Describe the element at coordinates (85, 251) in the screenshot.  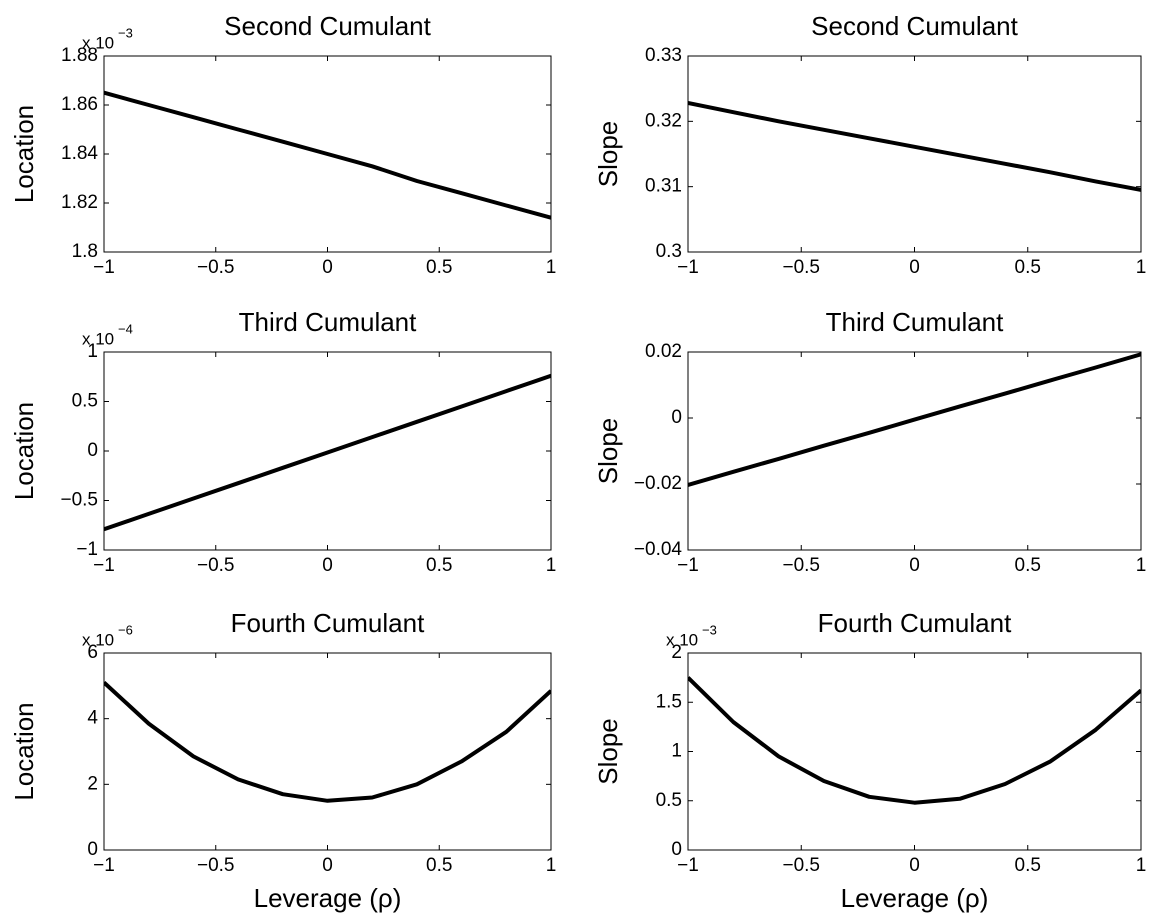
I see `y-tick-label: 1.8` at that location.